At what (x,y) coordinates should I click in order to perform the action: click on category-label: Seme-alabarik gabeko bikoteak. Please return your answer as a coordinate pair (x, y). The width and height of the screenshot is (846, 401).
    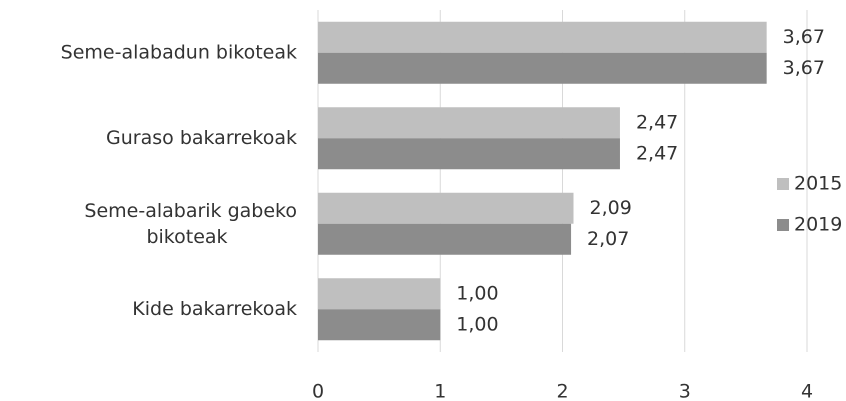
    Looking at the image, I should click on (190, 223).